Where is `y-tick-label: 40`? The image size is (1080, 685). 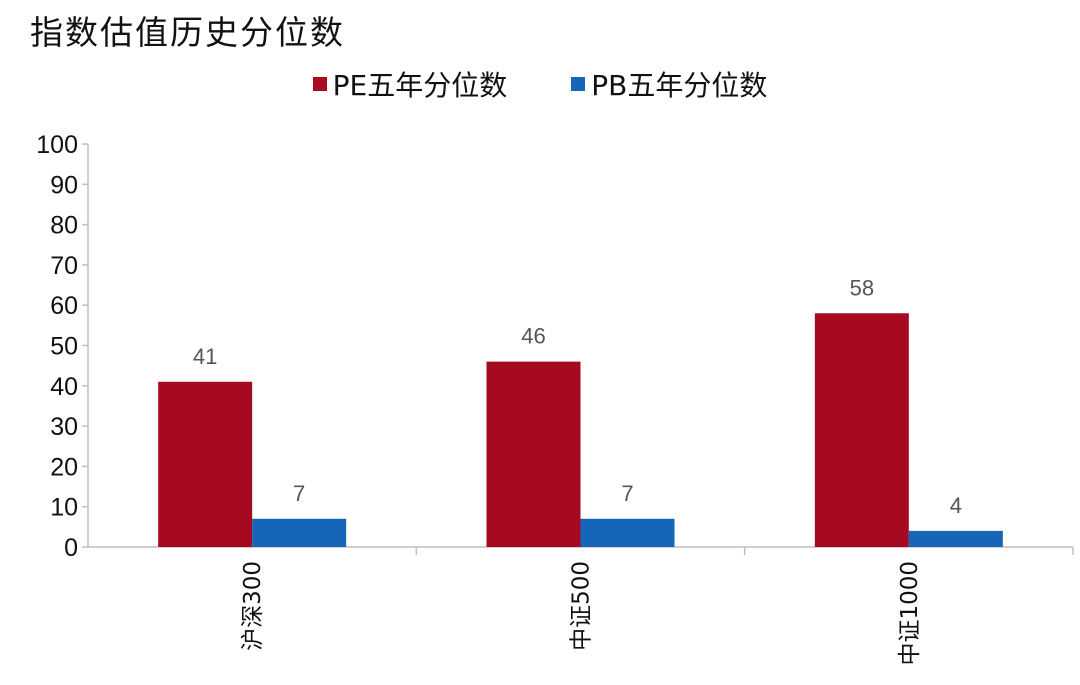 y-tick-label: 40 is located at coordinates (64, 387).